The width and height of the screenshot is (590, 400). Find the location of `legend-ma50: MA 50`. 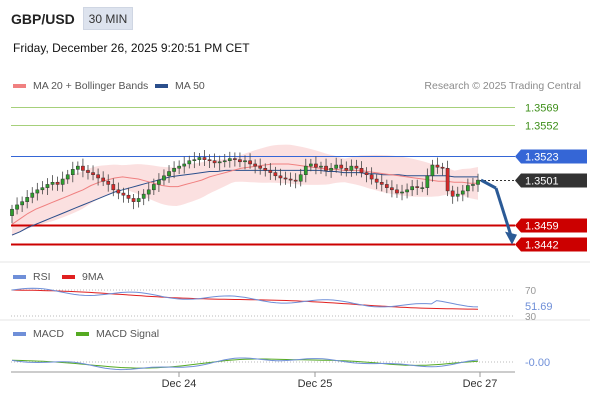

legend-ma50: MA 50 is located at coordinates (180, 86).